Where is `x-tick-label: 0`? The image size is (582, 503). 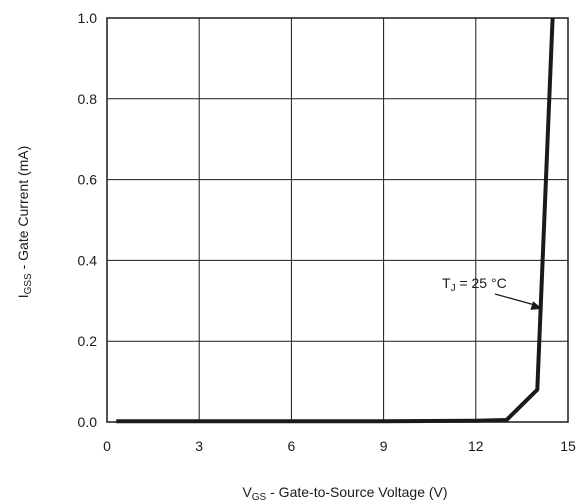
x-tick-label: 0 is located at coordinates (107, 446).